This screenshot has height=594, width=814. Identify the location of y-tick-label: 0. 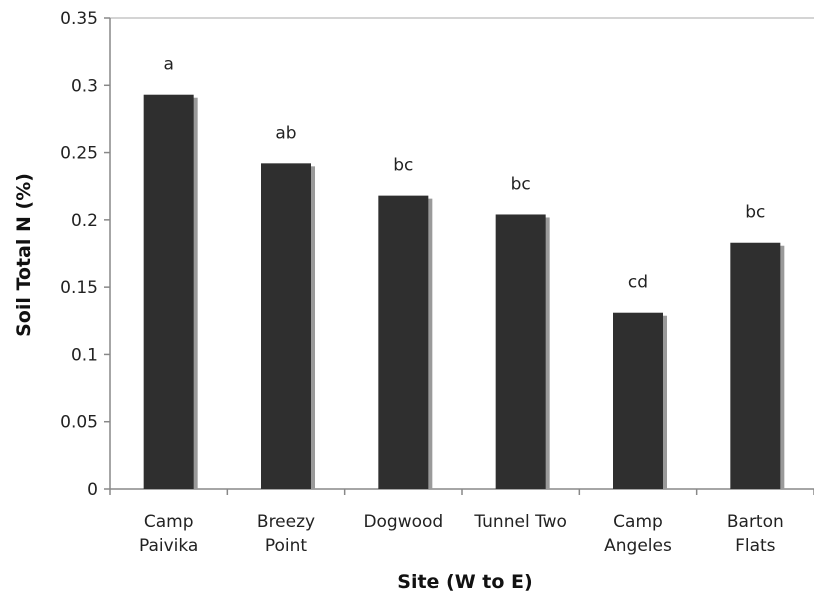
(92, 490).